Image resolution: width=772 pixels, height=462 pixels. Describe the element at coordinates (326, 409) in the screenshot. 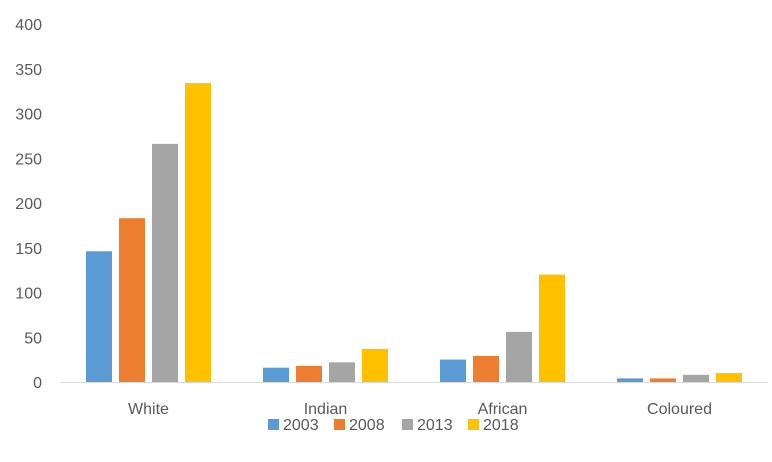

I see `category-label: Indian` at that location.